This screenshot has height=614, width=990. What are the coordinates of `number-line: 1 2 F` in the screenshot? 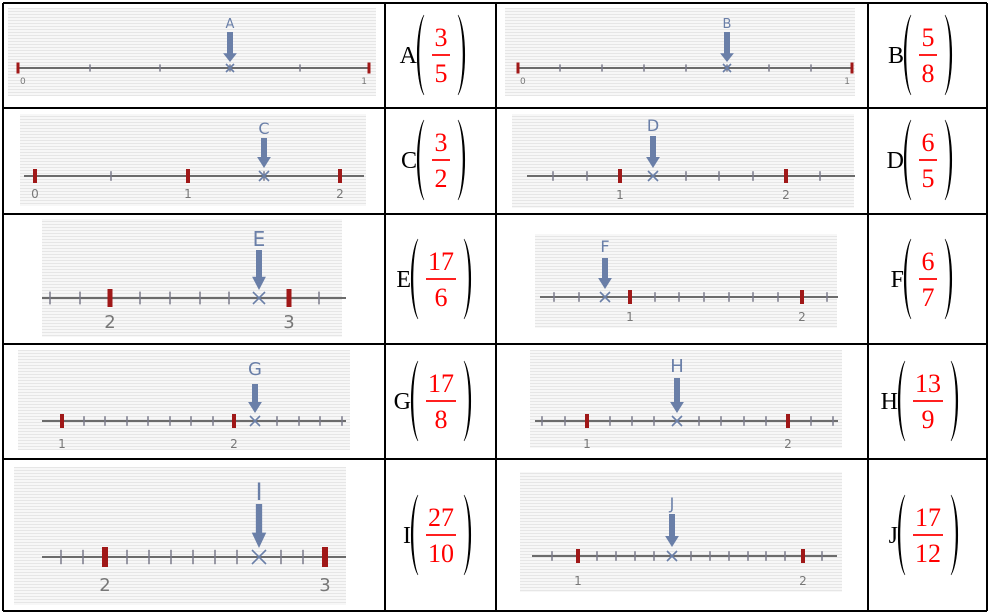 It's located at (689, 280).